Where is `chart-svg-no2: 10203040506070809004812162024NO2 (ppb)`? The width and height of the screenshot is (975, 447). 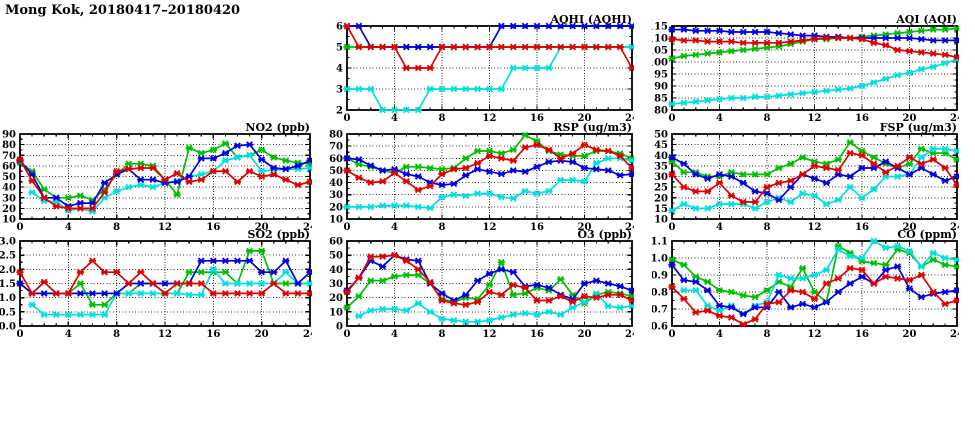
chart-svg-no2: 10203040506070809004812162024NO2 (ppb) is located at coordinates (157, 177).